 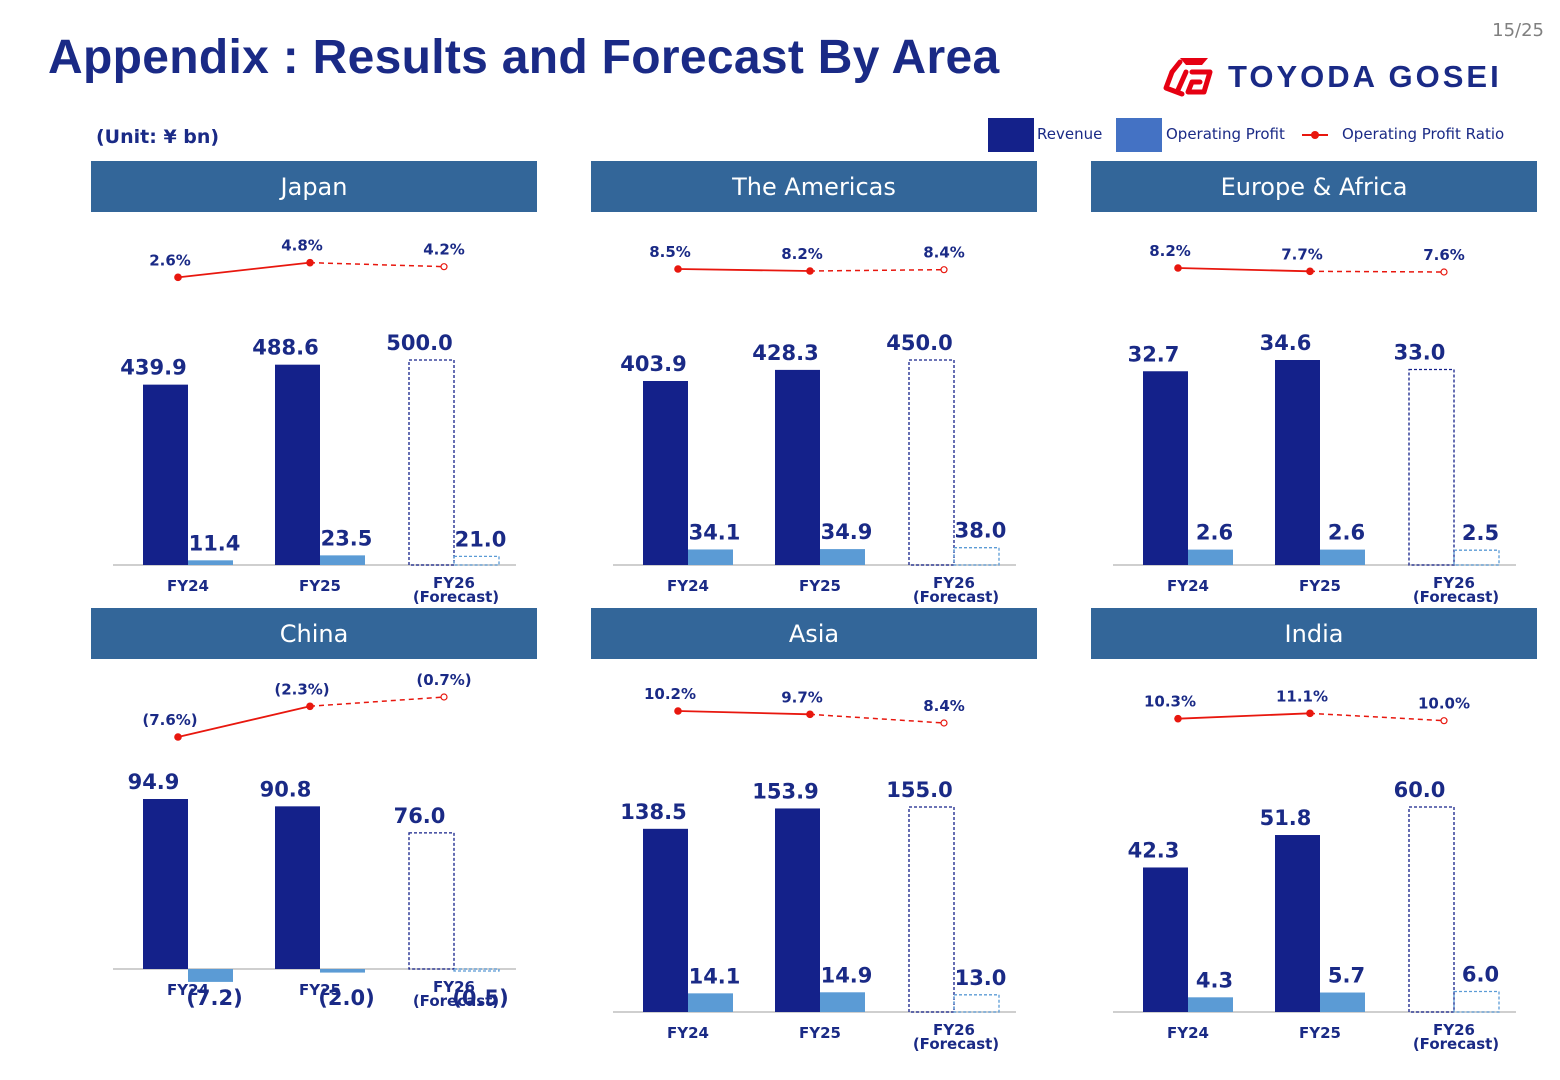 What do you see at coordinates (653, 812) in the screenshot?
I see `revenue-value-label: 138.5` at bounding box center [653, 812].